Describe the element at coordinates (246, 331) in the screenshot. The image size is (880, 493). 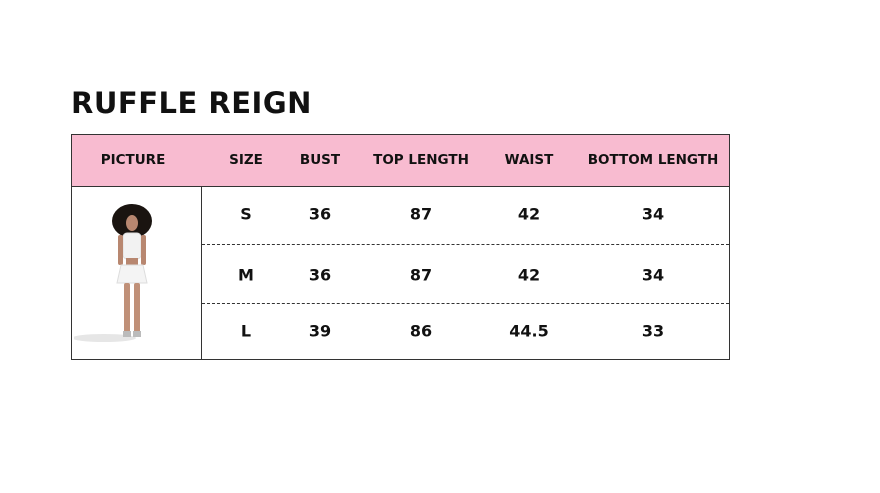
I see `cell-size: L` at that location.